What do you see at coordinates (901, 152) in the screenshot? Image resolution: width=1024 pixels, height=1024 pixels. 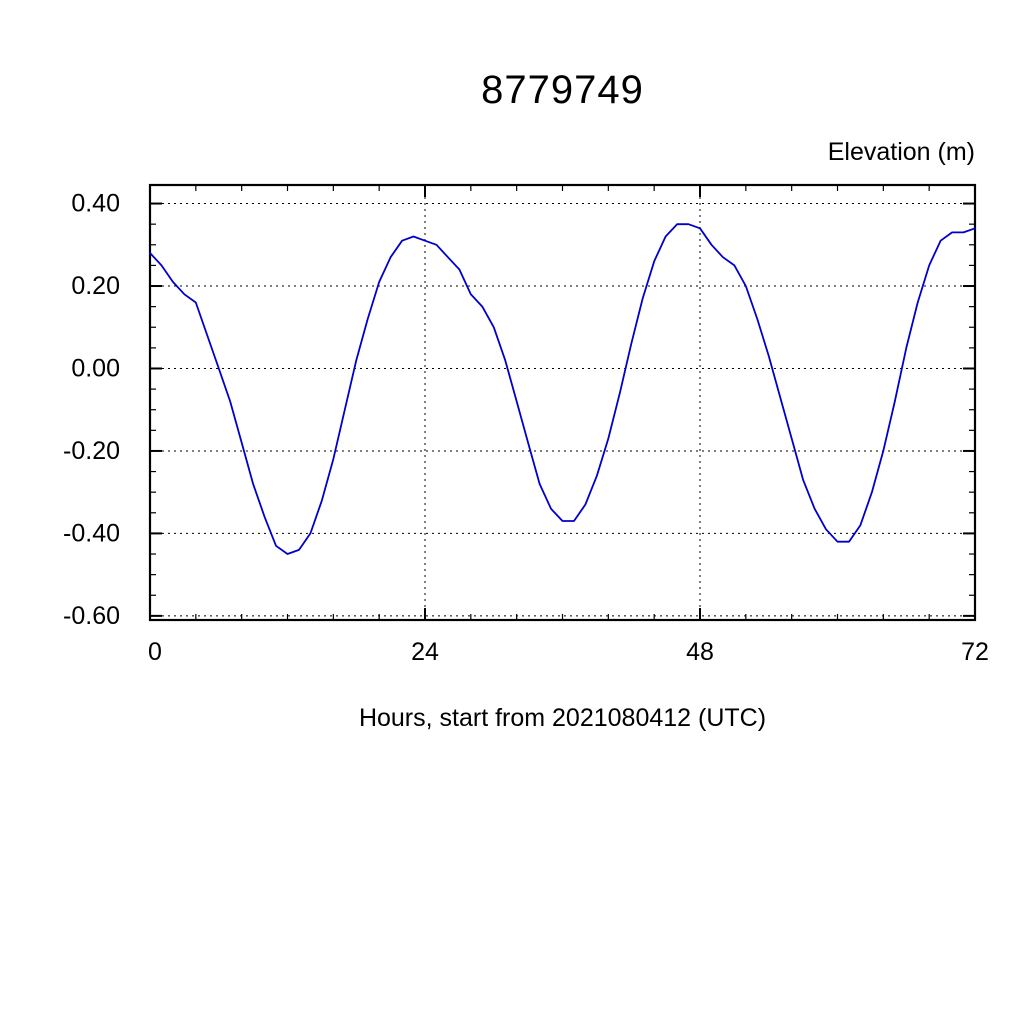 I see `y-axis-title: Elevation (m)` at bounding box center [901, 152].